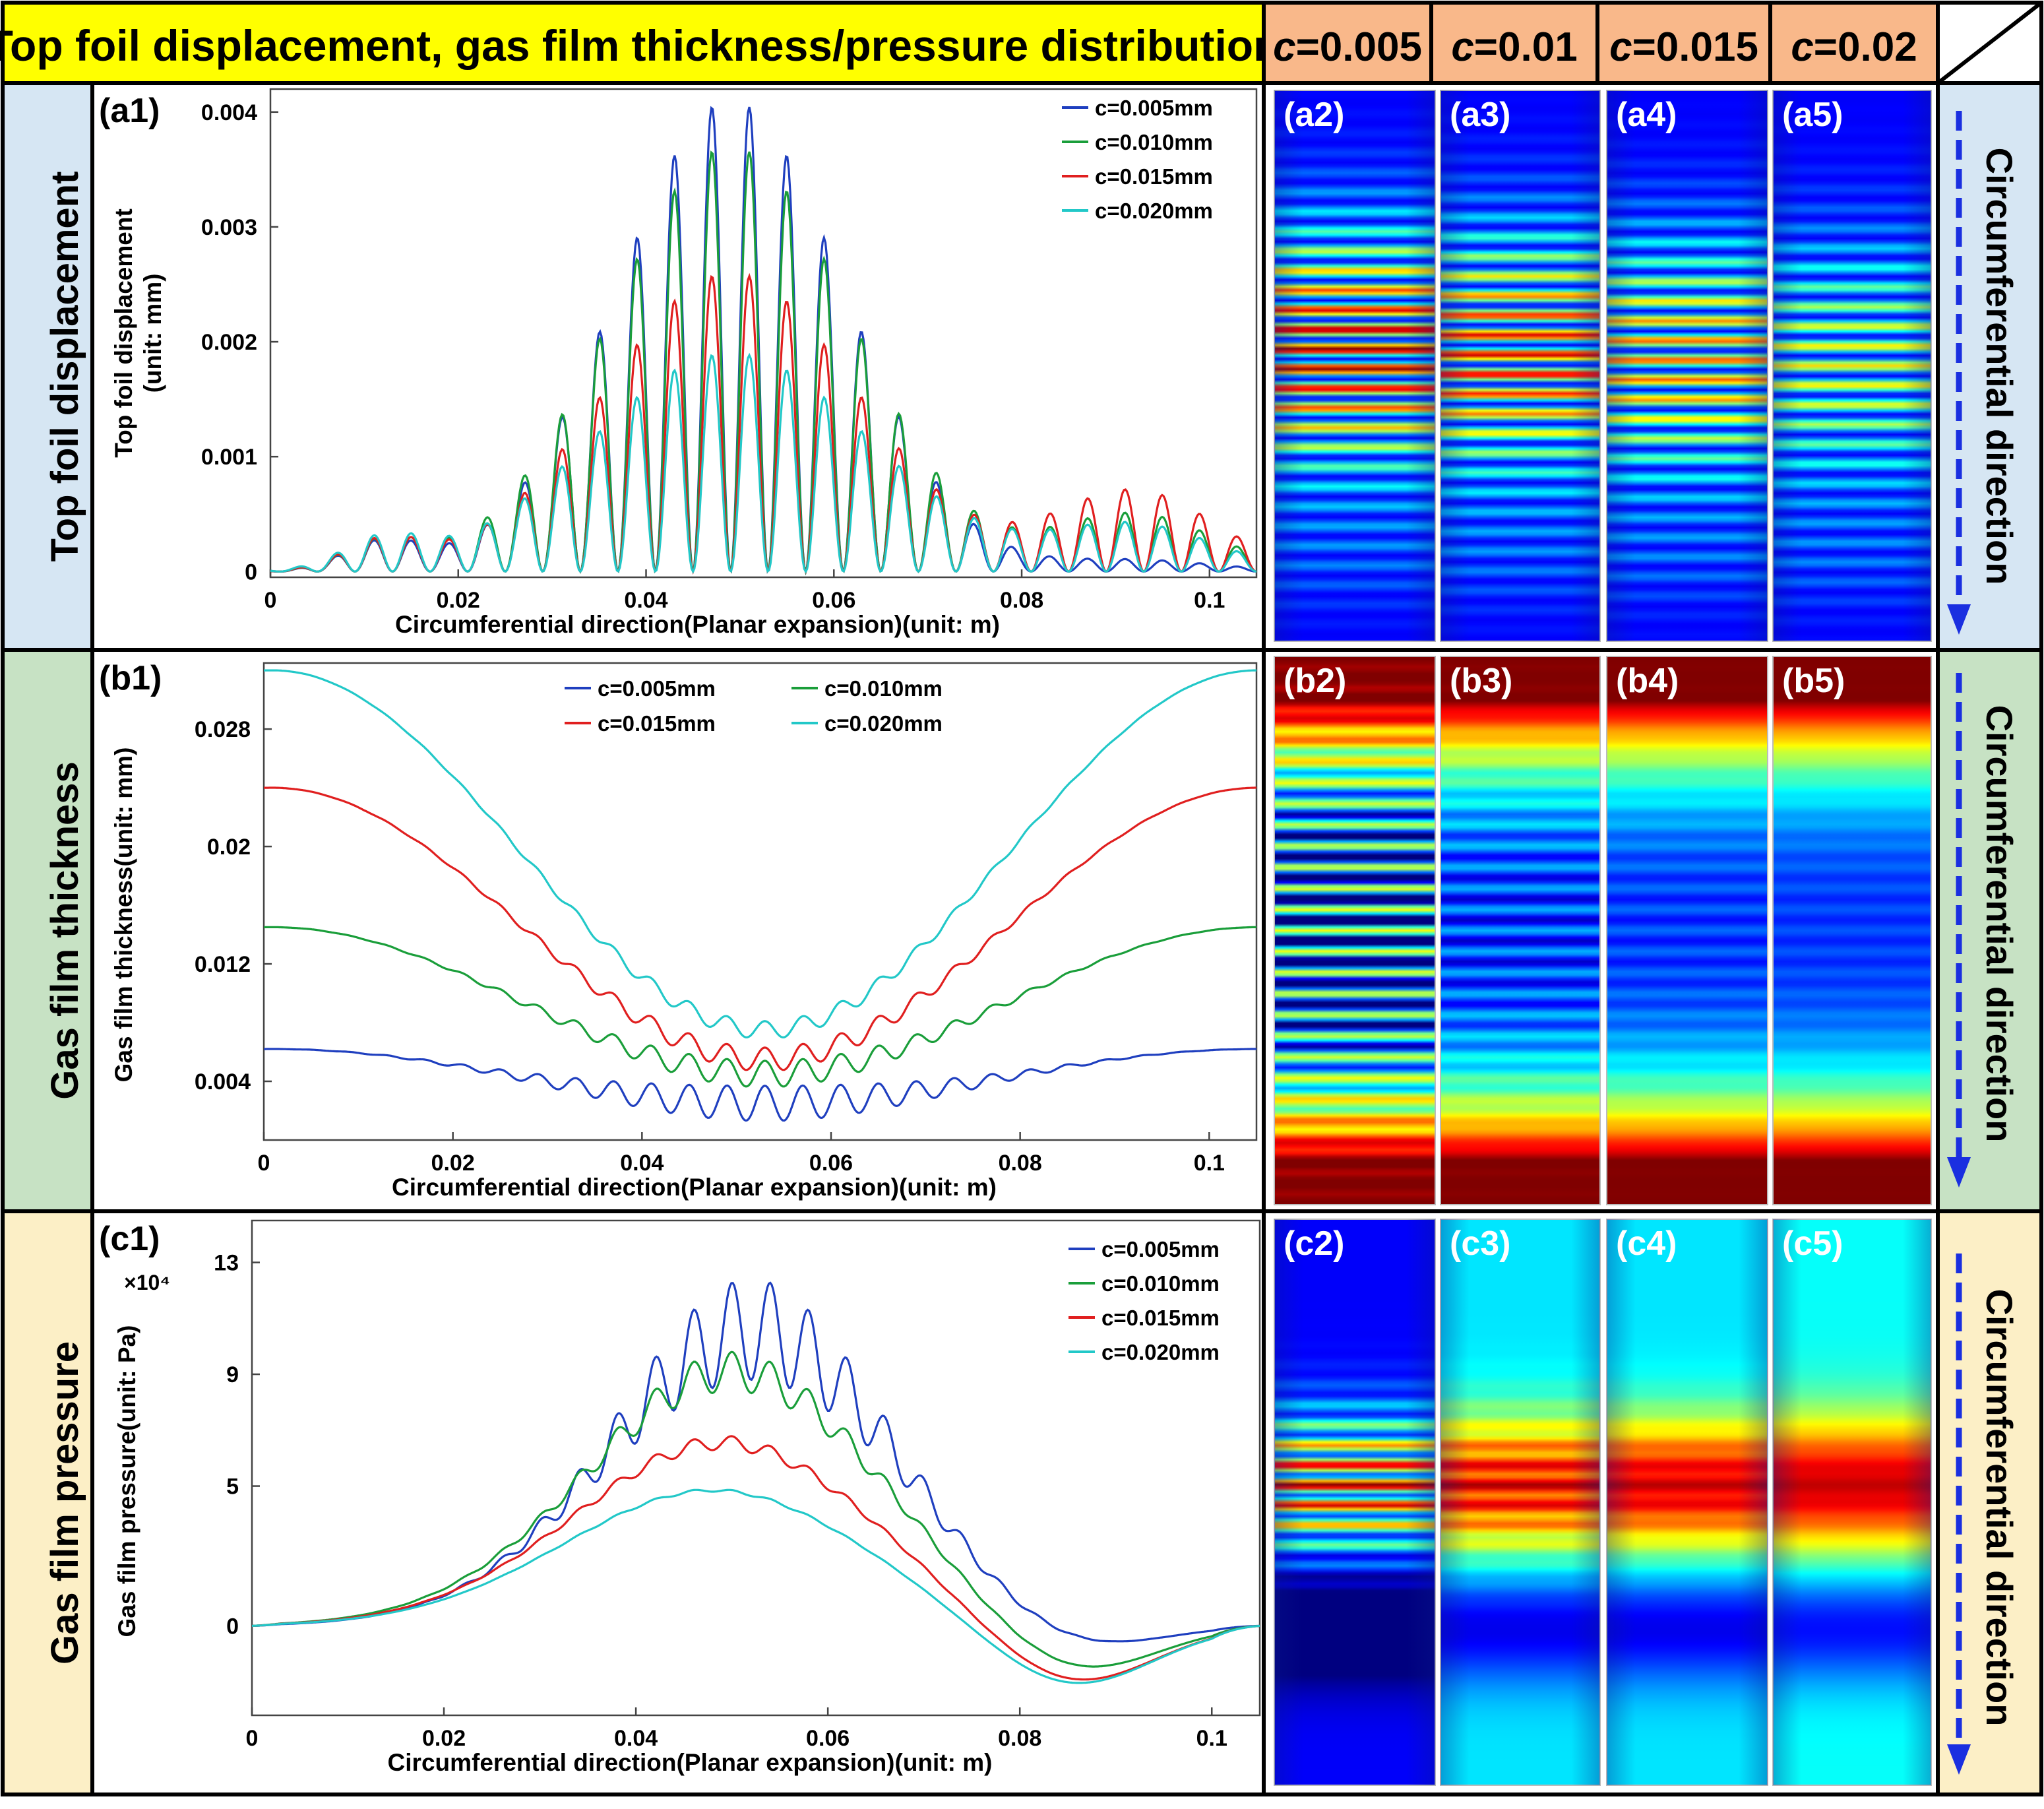 Image resolution: width=2044 pixels, height=1809 pixels. Describe the element at coordinates (232, 1374) in the screenshot. I see `y-tick-label: 9` at that location.